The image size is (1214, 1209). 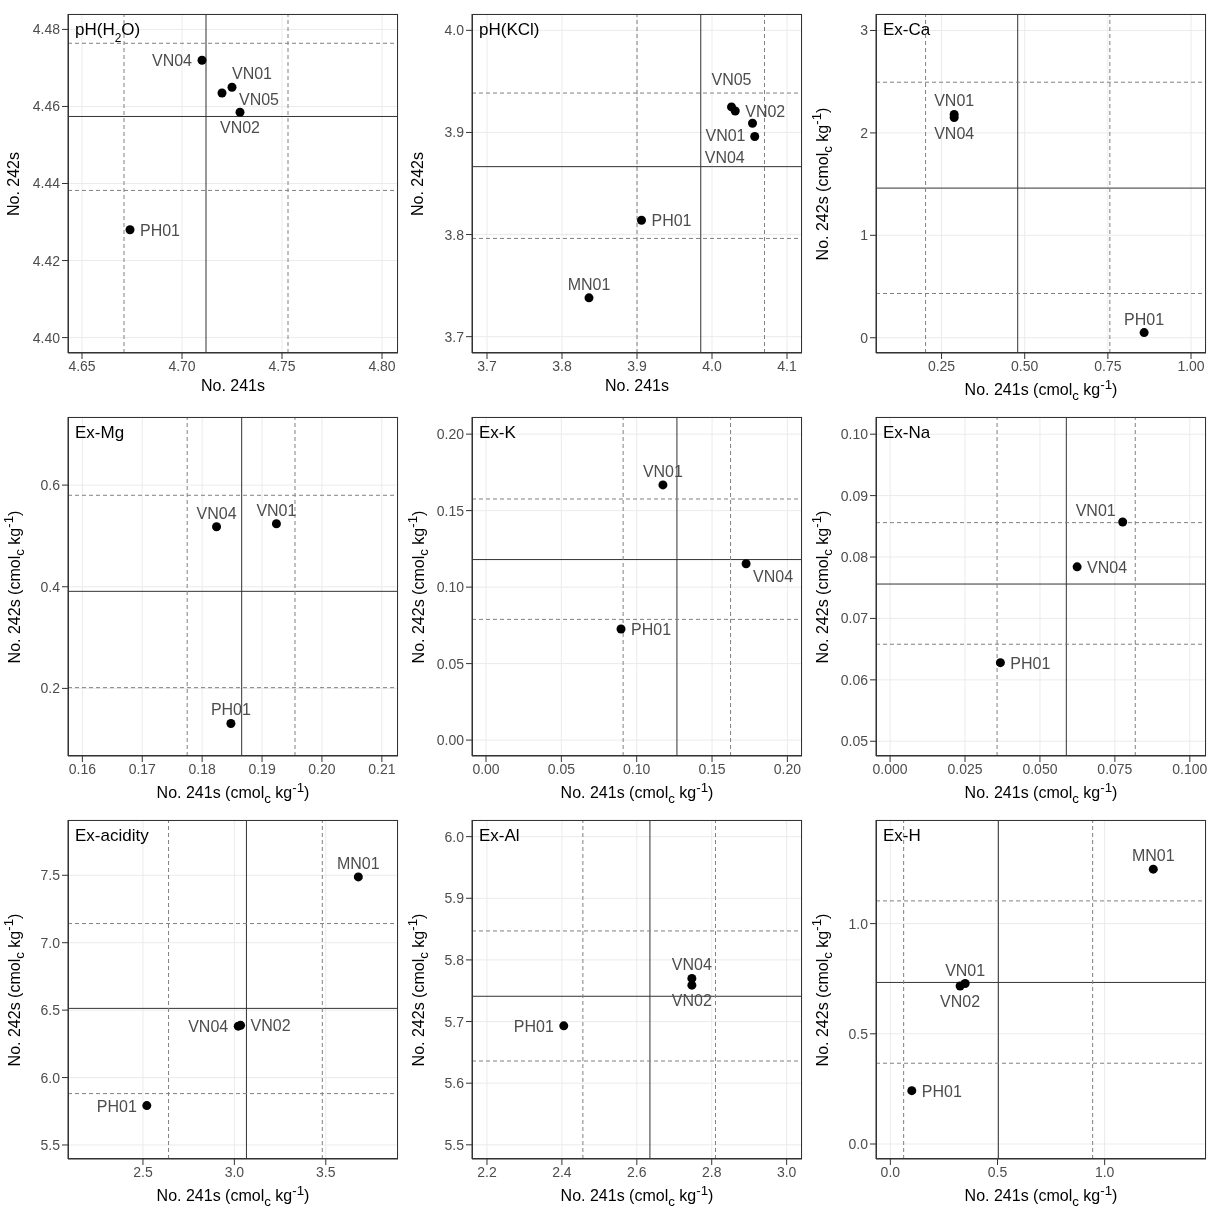 What do you see at coordinates (864, 235) in the screenshot?
I see `y-tick-label: 1` at bounding box center [864, 235].